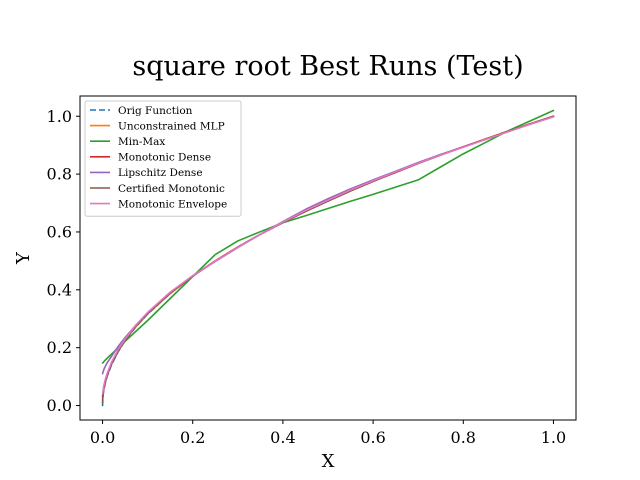  I want to click on x-tick-label: 0.8, so click(463, 437).